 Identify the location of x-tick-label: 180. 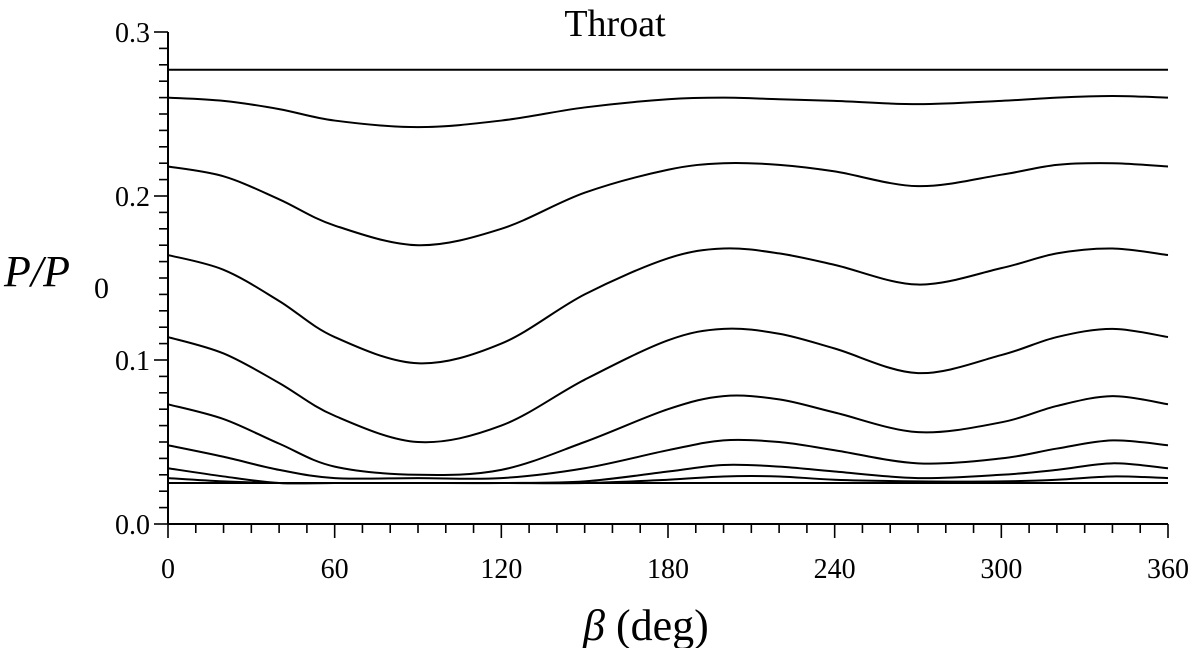
(668, 569).